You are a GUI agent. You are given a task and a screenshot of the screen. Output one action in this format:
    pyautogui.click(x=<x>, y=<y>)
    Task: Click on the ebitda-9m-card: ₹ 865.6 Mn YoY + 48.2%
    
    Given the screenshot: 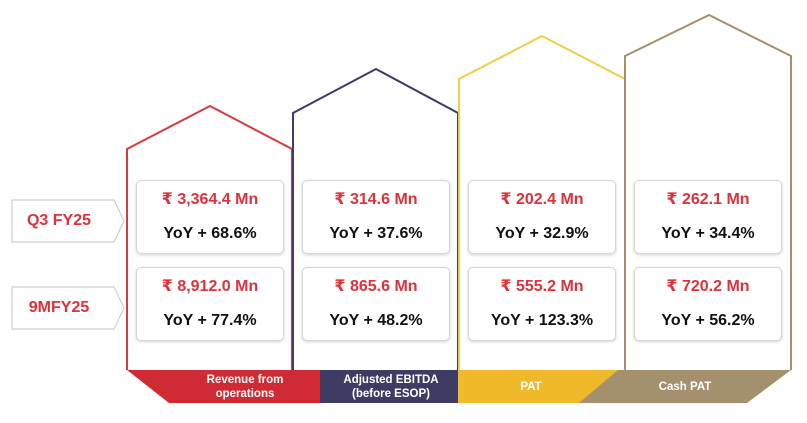 What is the action you would take?
    pyautogui.click(x=376, y=304)
    